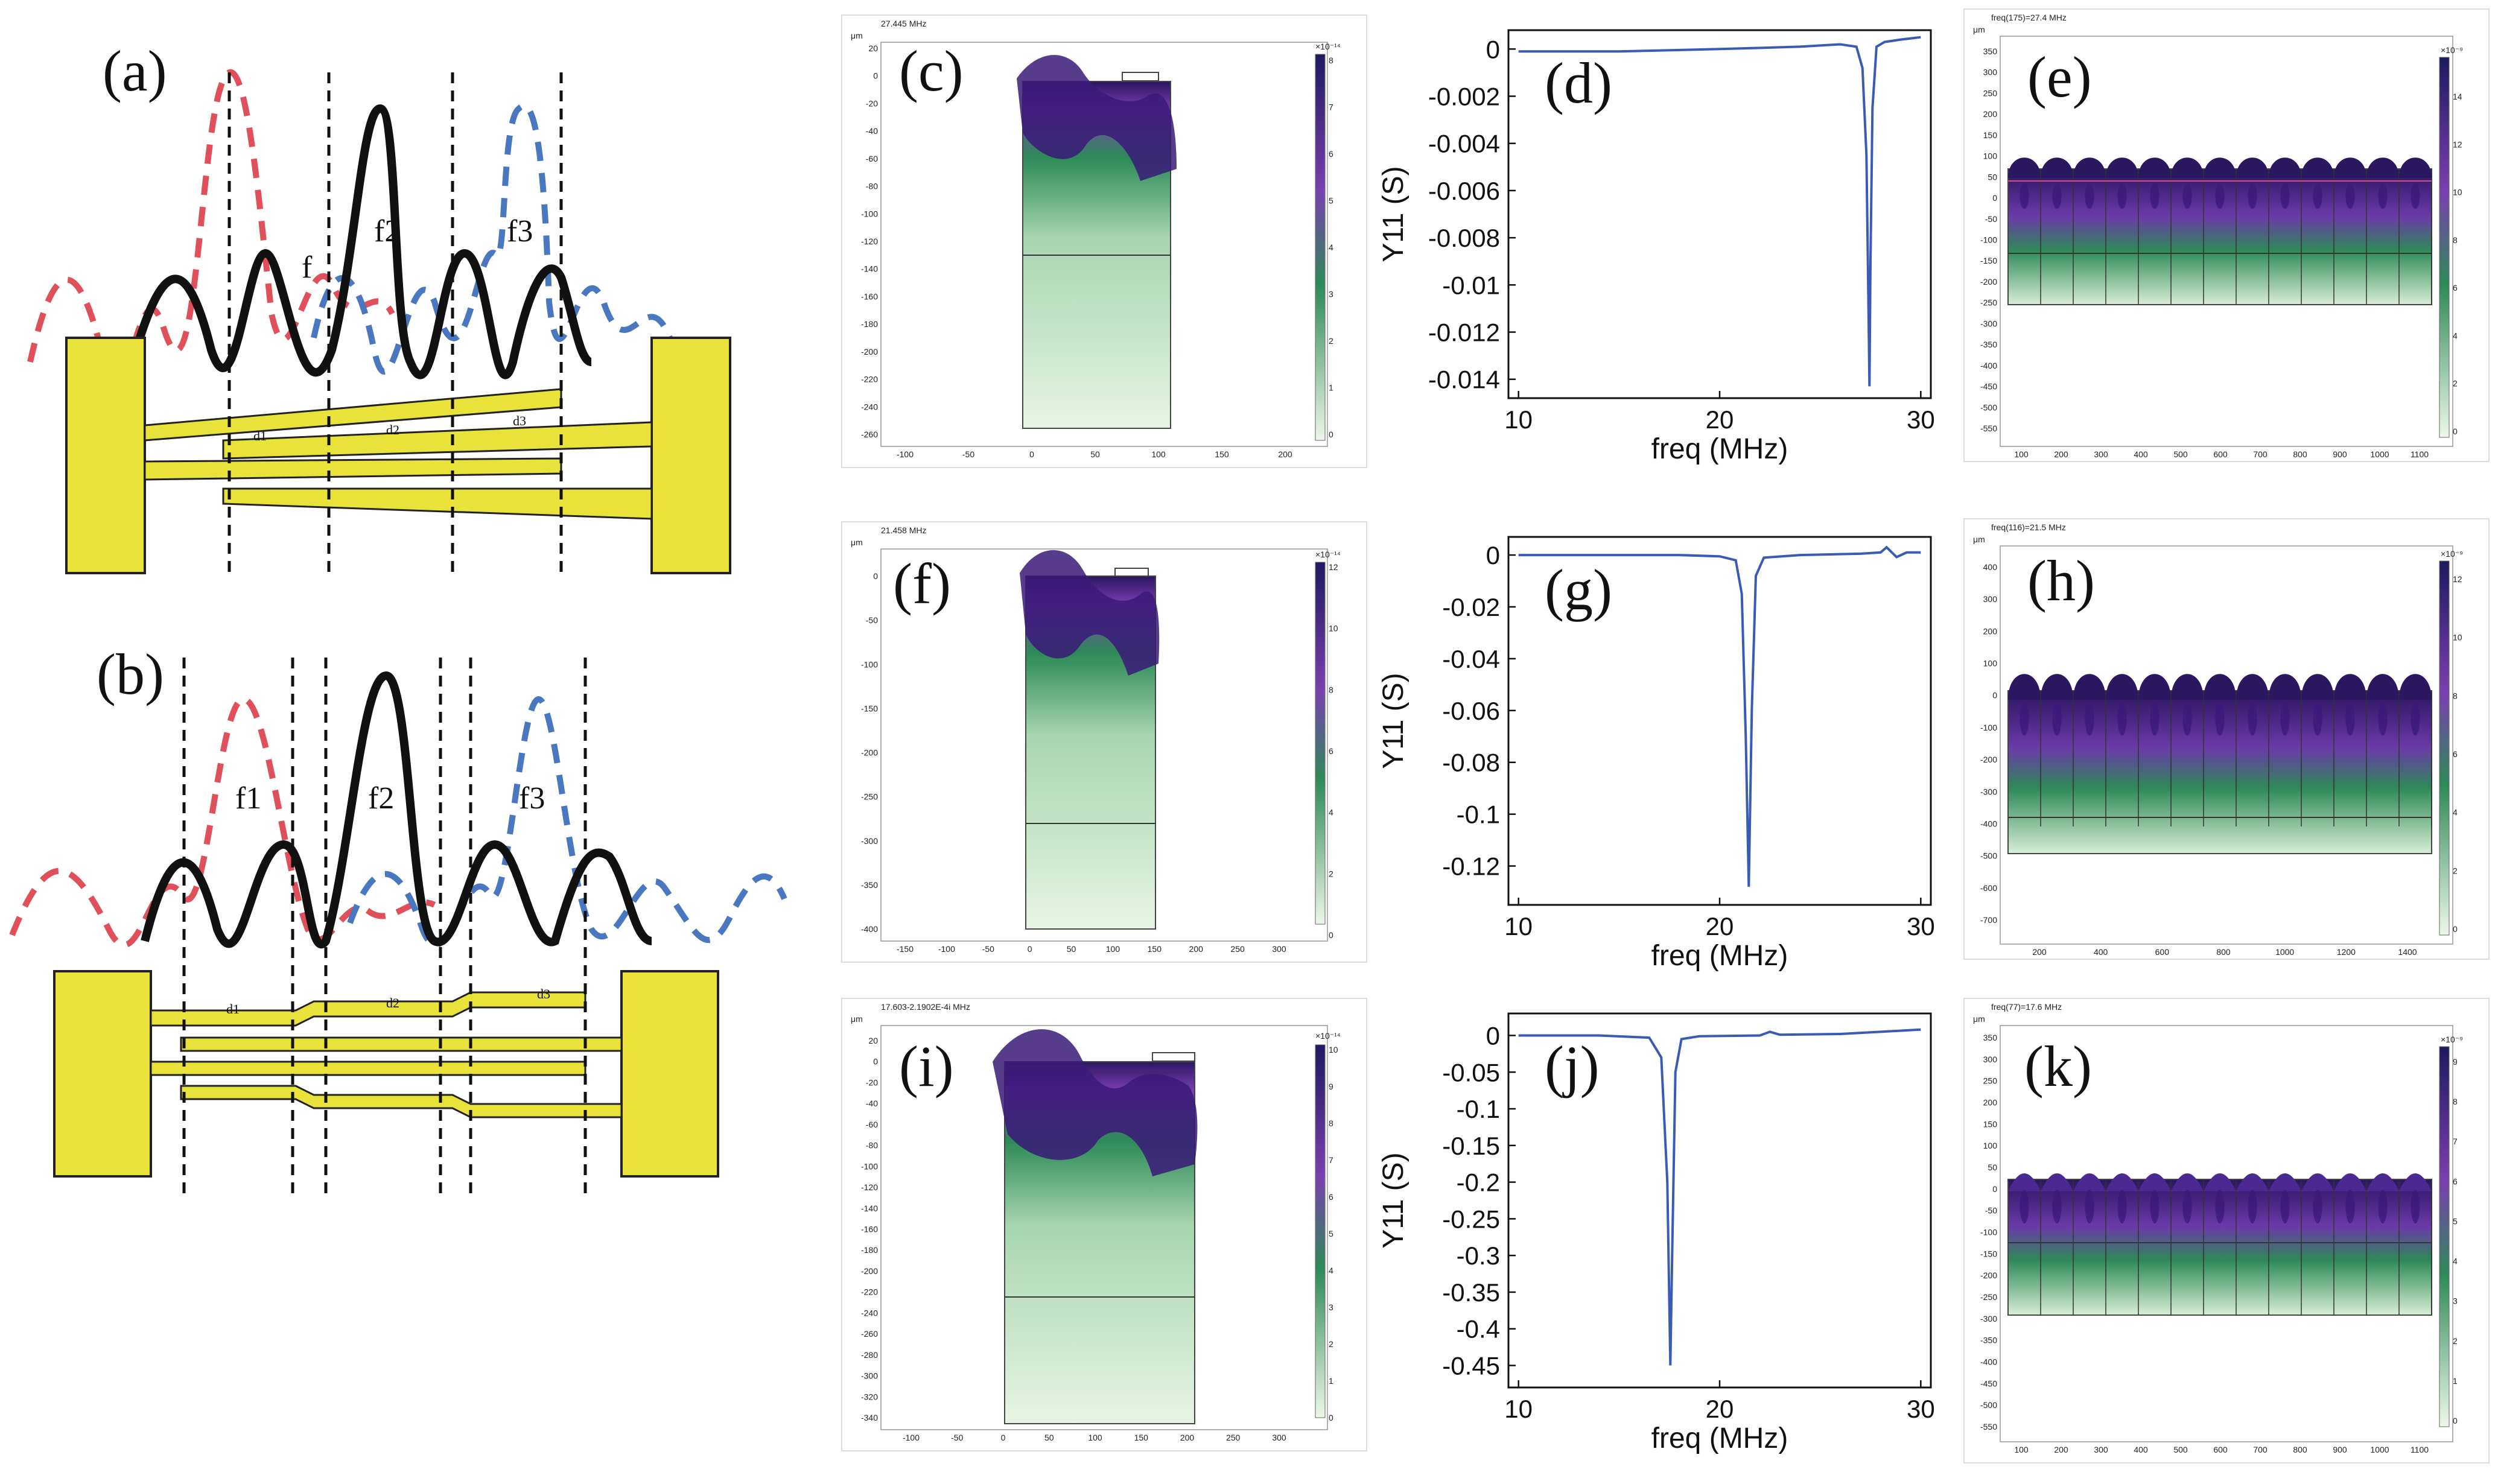  I want to click on panel-i-unit: μm, so click(857, 1019).